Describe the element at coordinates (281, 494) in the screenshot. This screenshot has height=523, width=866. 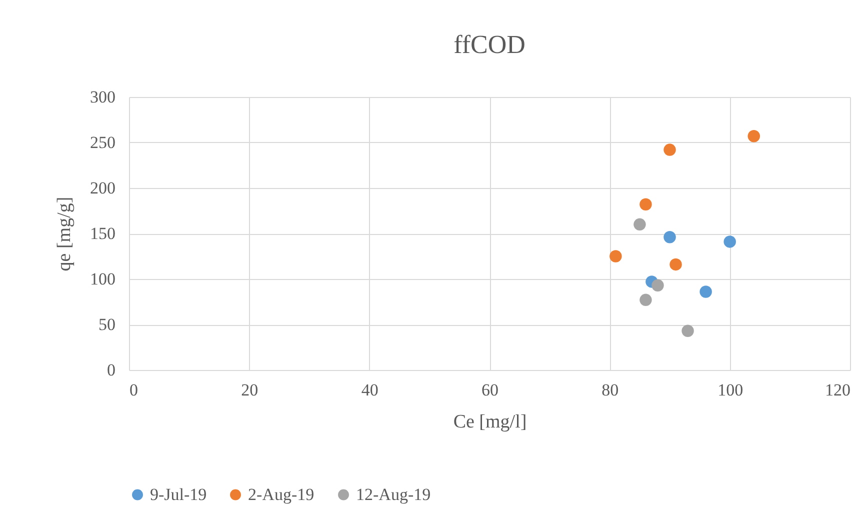
I see `legend-label: 2-Aug-19` at that location.